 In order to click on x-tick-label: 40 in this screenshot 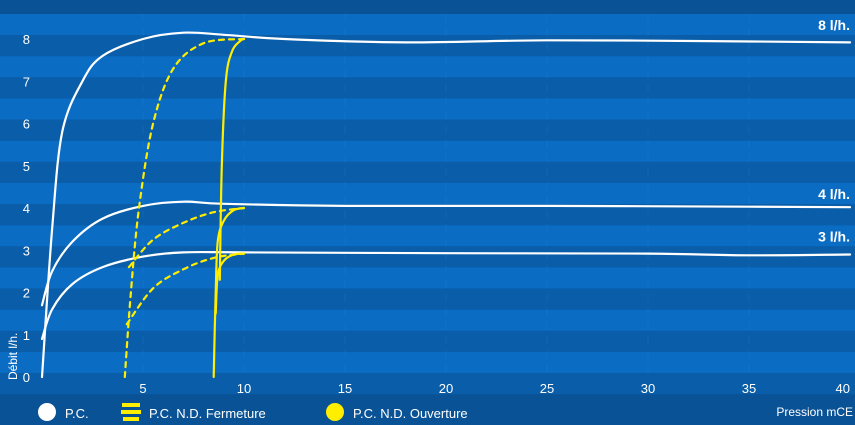, I will do `click(843, 388)`.